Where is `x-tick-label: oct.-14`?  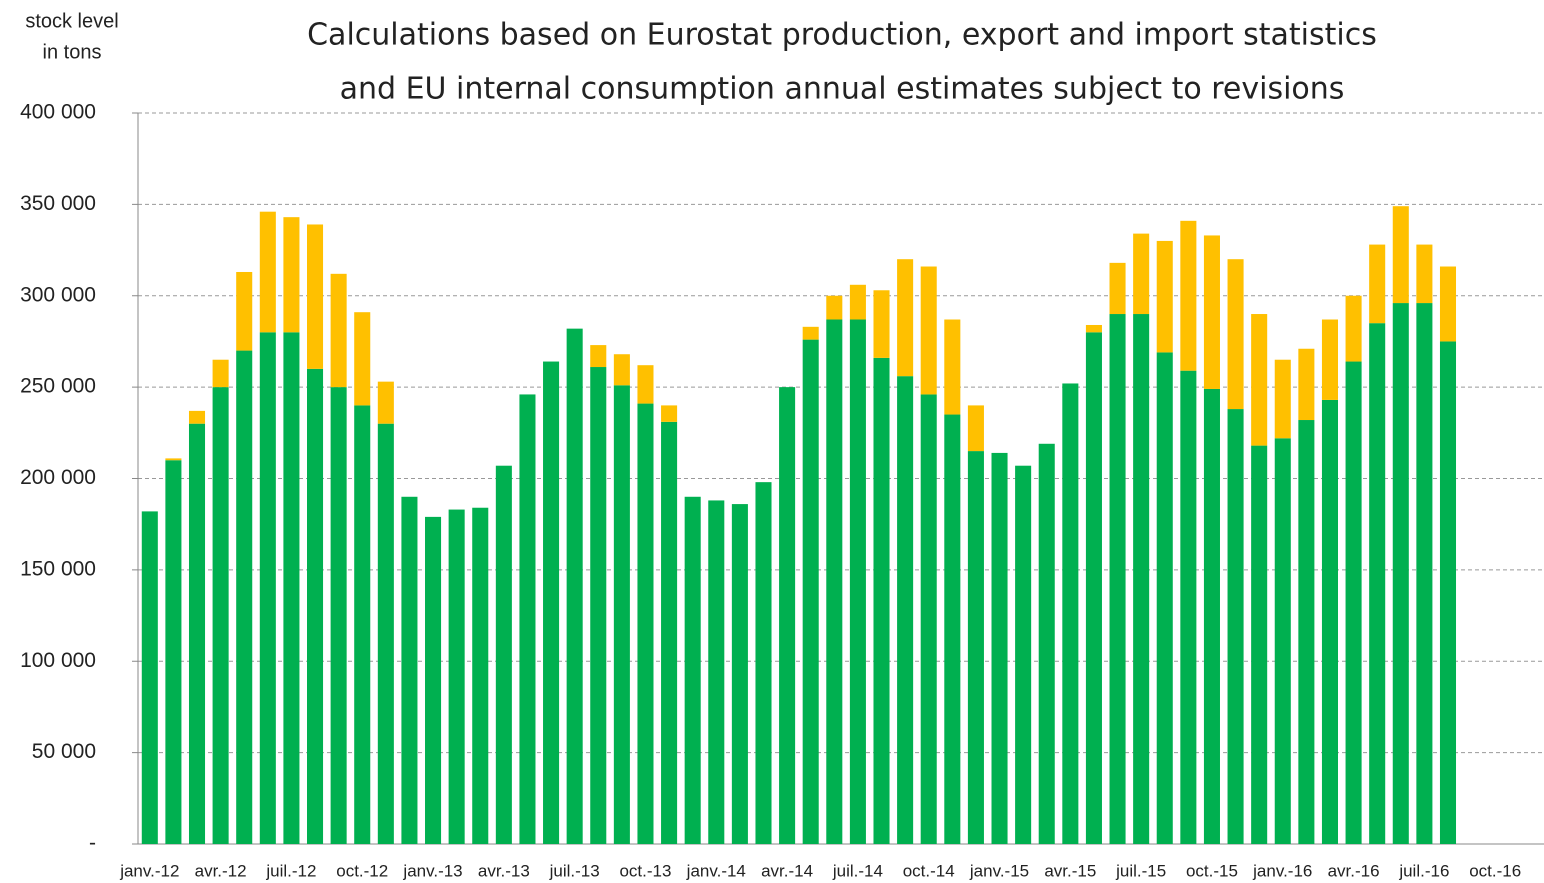
x-tick-label: oct.-14 is located at coordinates (929, 870).